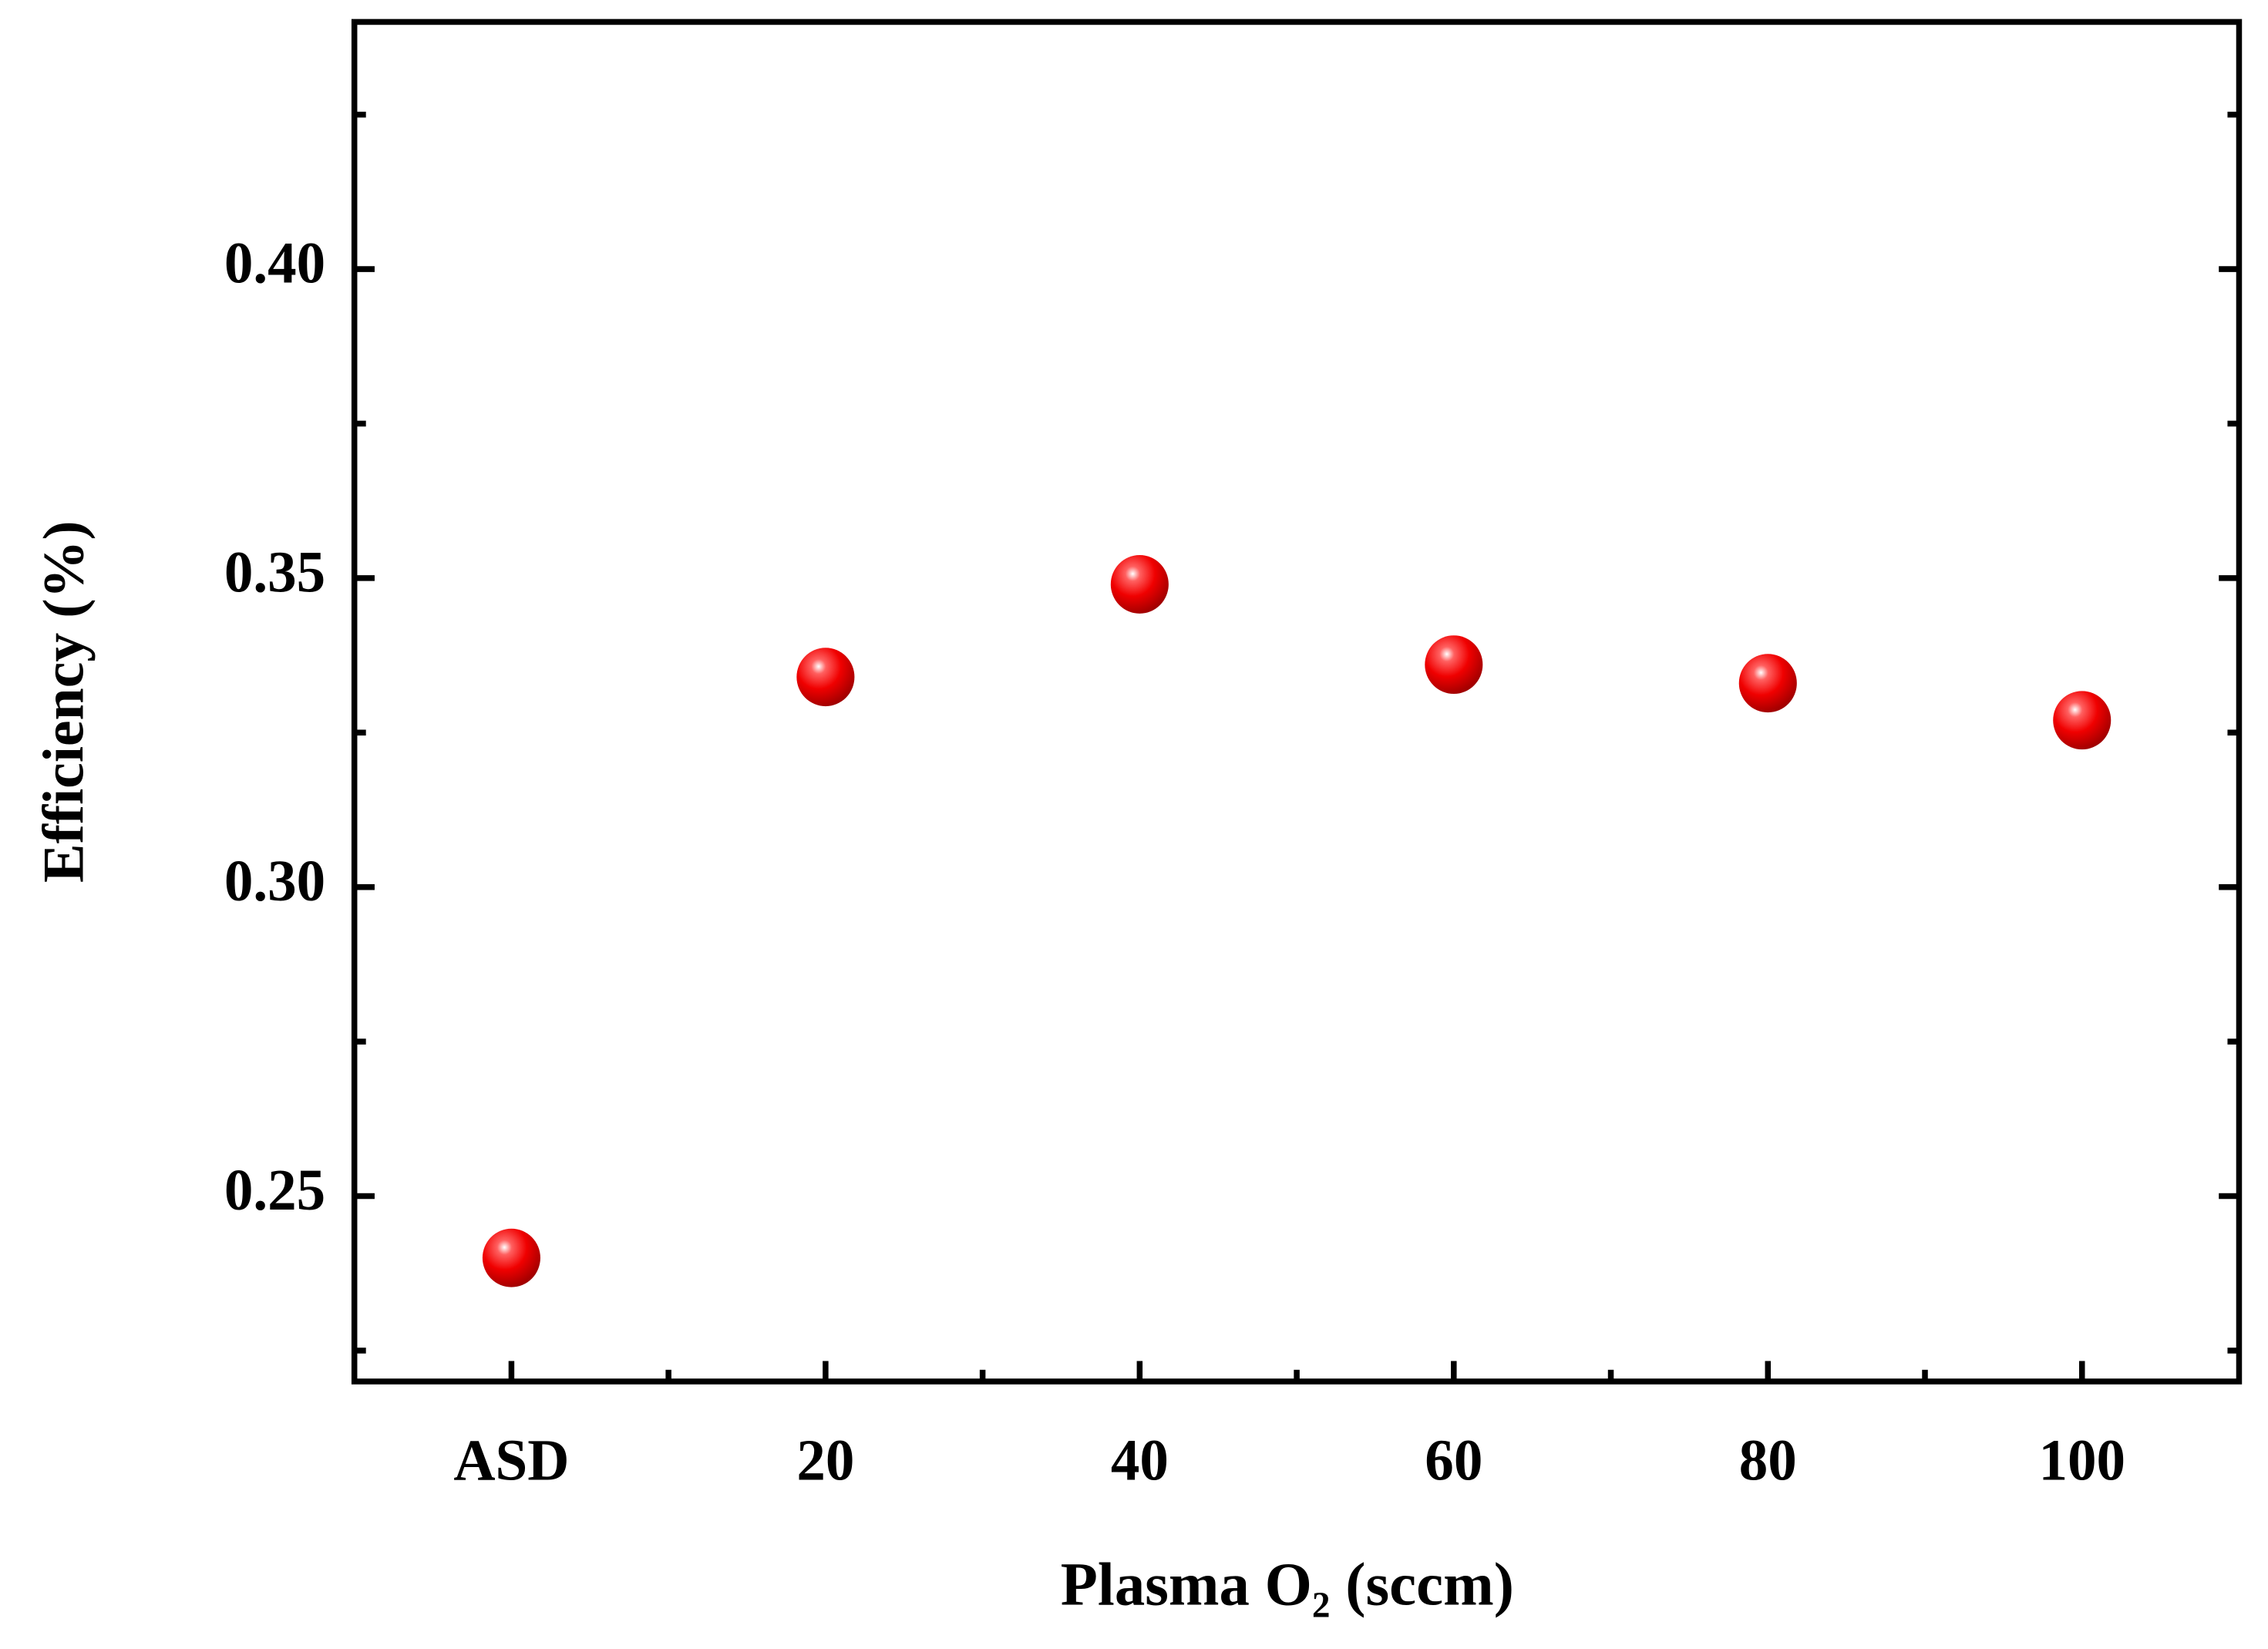  What do you see at coordinates (1140, 1461) in the screenshot?
I see `x-tick-label: 40` at bounding box center [1140, 1461].